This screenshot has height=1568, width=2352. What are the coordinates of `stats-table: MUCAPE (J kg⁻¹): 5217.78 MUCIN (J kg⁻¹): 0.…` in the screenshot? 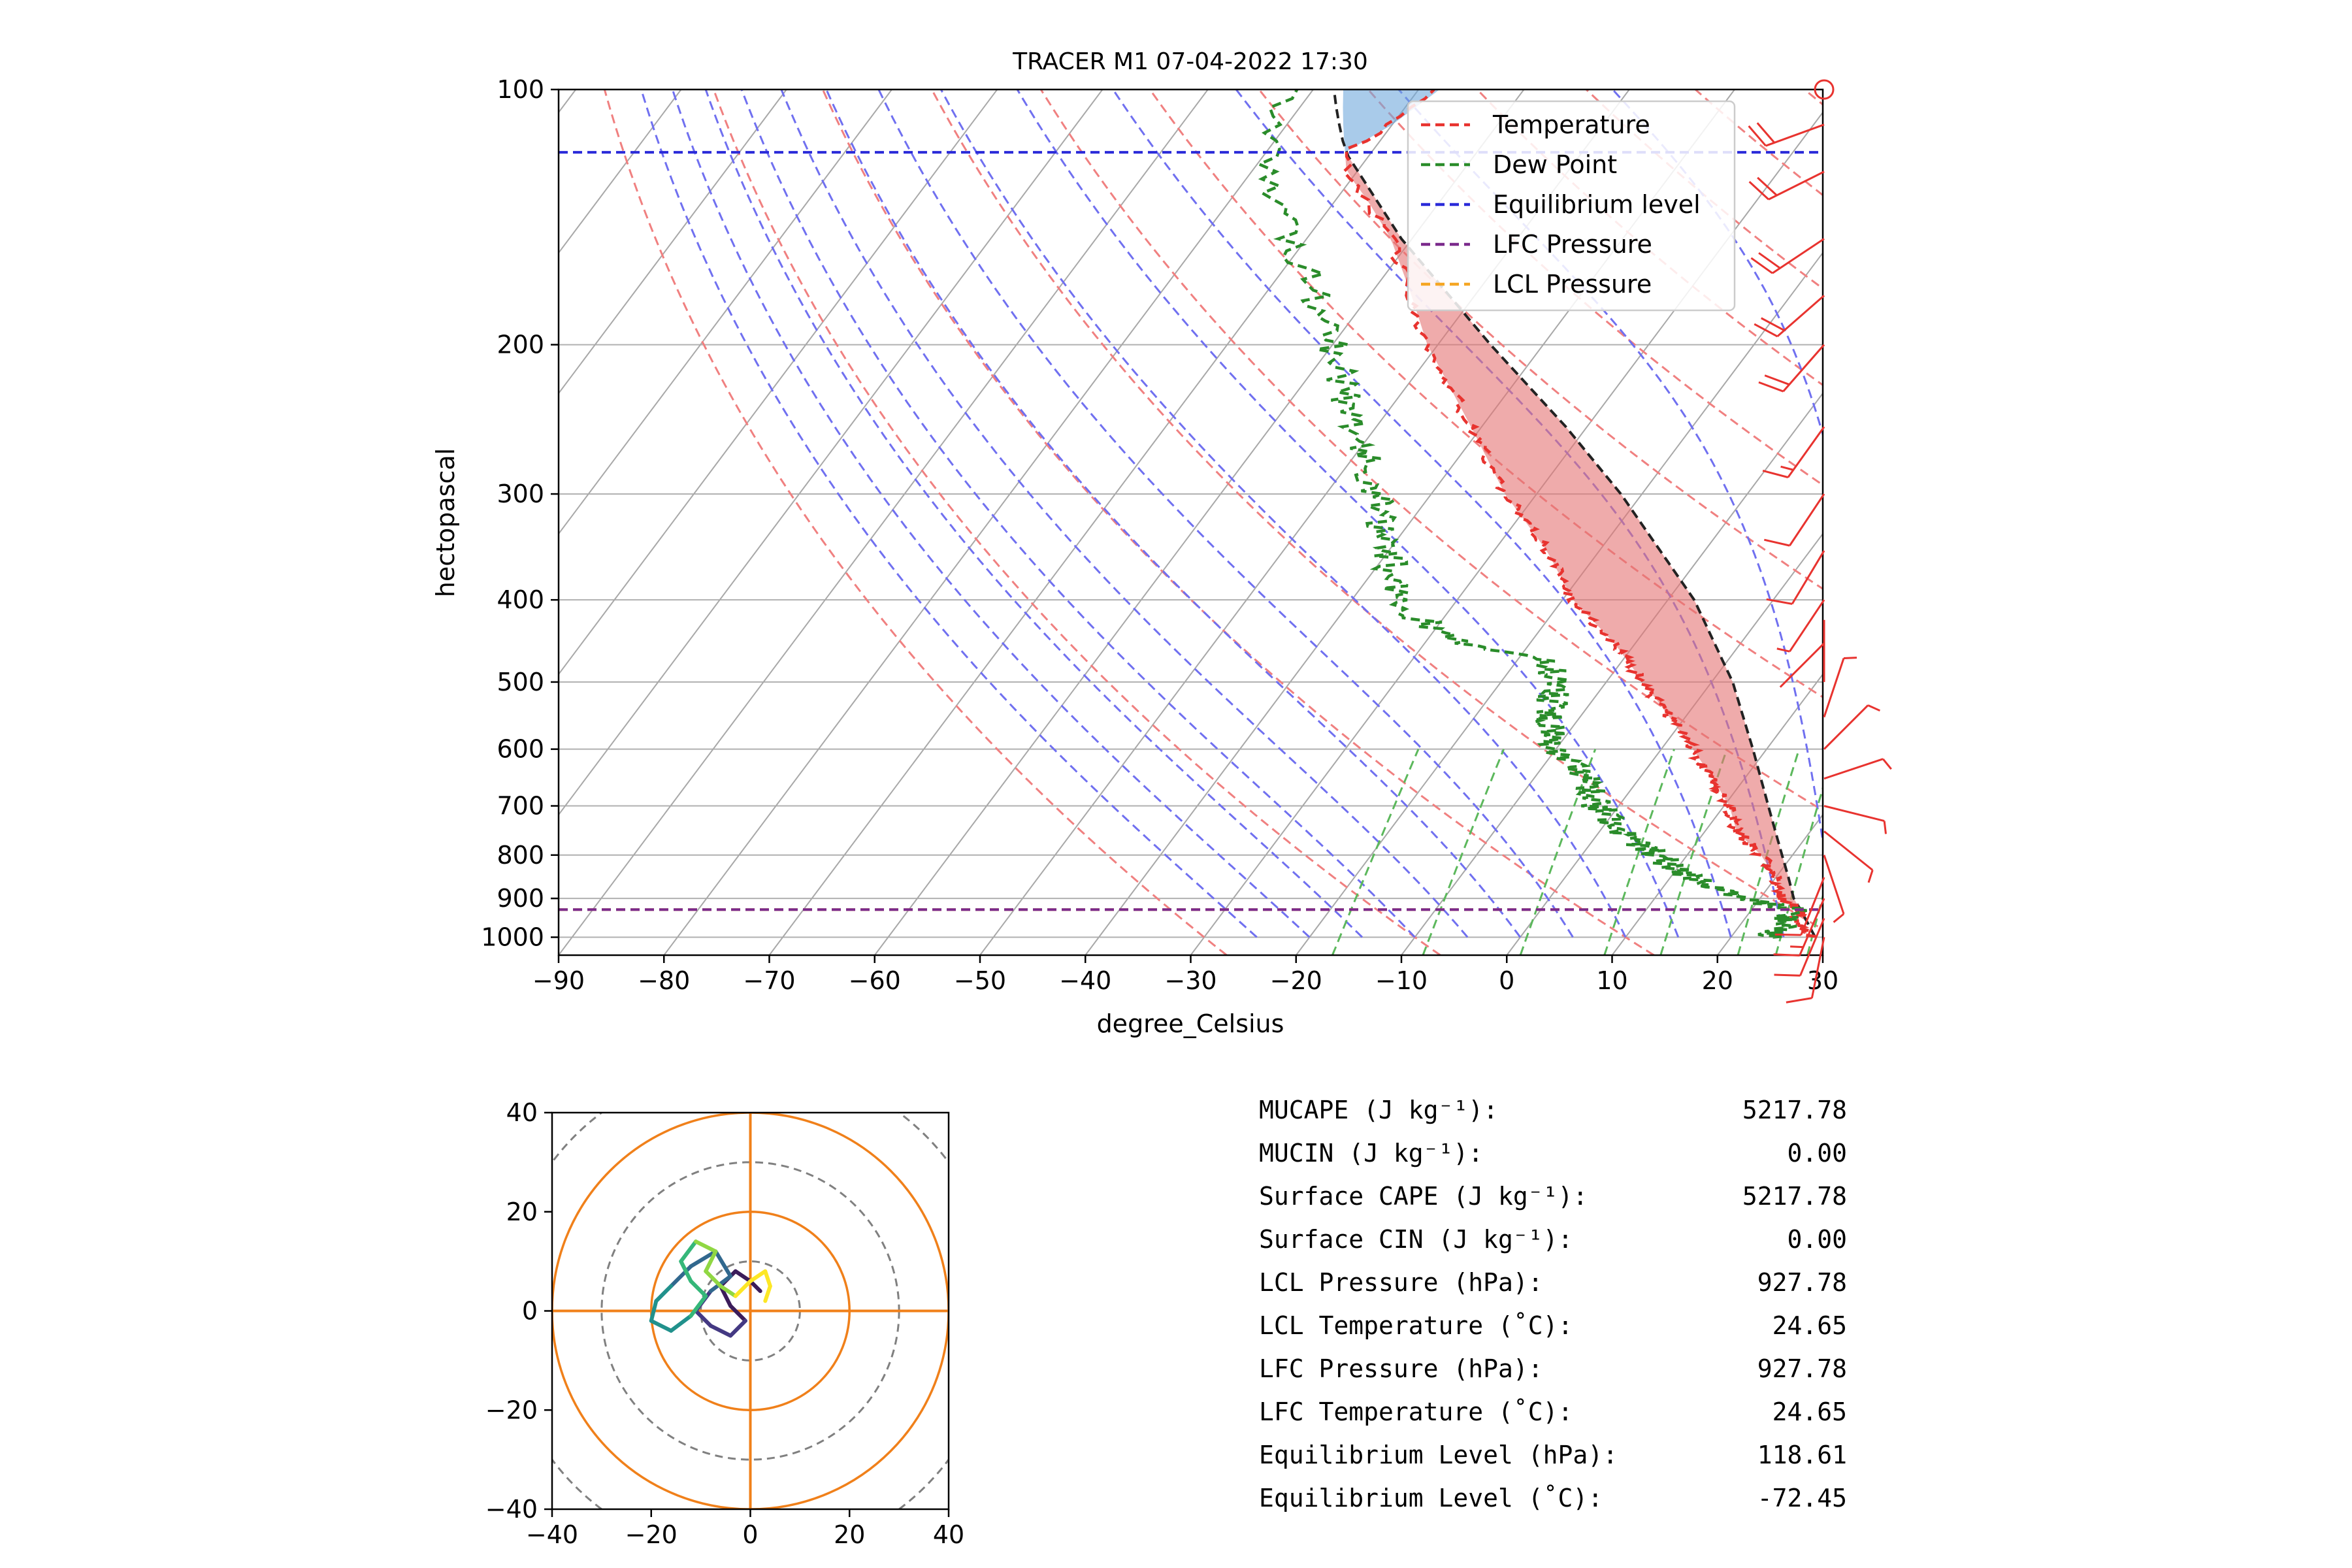 It's located at (1553, 1304).